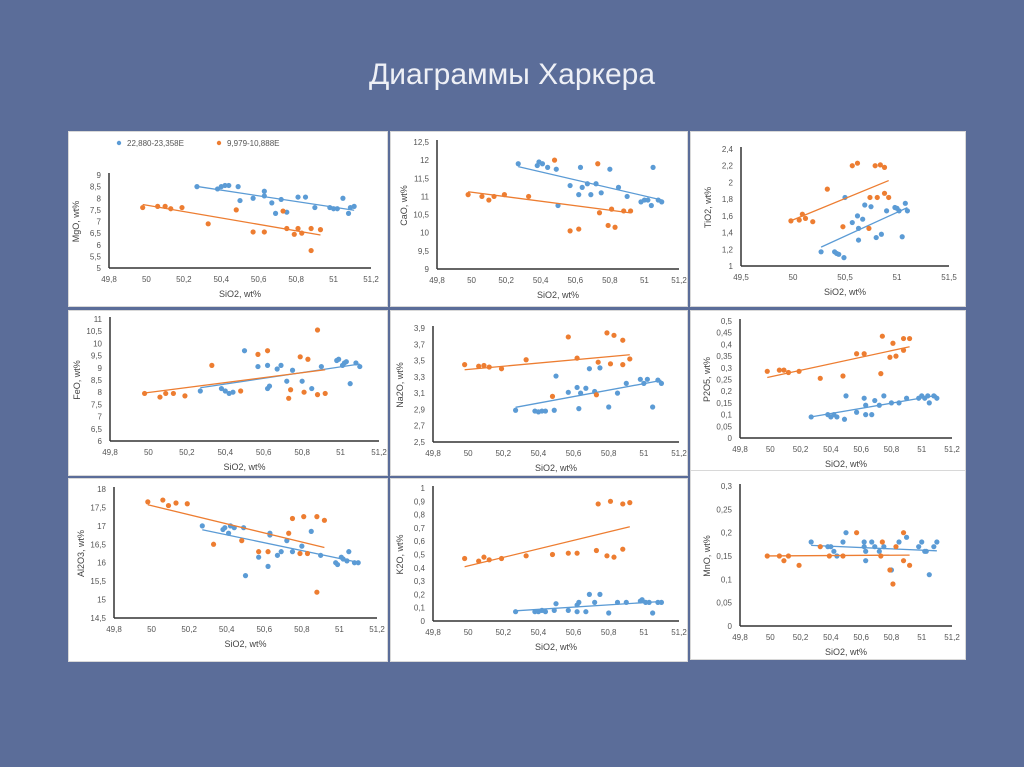 This screenshot has width=1024, height=767. What do you see at coordinates (727, 486) in the screenshot?
I see `y-tick-label: 0,3` at bounding box center [727, 486].